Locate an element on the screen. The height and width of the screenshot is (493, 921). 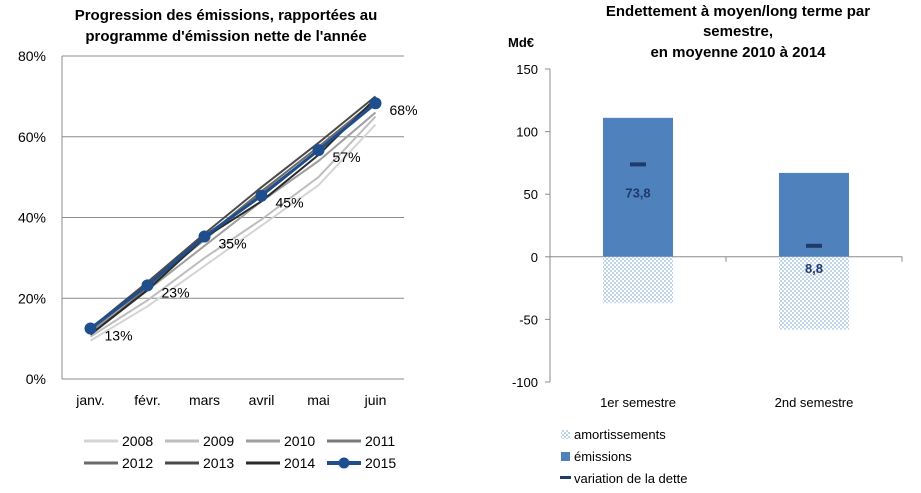
y-tick-label: 80% is located at coordinates (32, 56).